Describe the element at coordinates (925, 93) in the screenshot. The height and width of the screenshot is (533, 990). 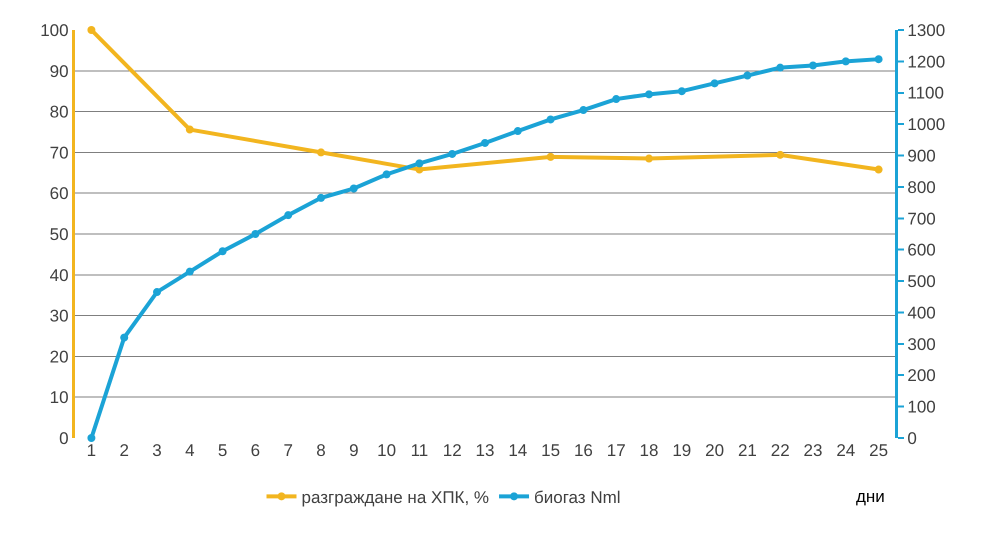
I see `y2-tick-label: 1100` at that location.